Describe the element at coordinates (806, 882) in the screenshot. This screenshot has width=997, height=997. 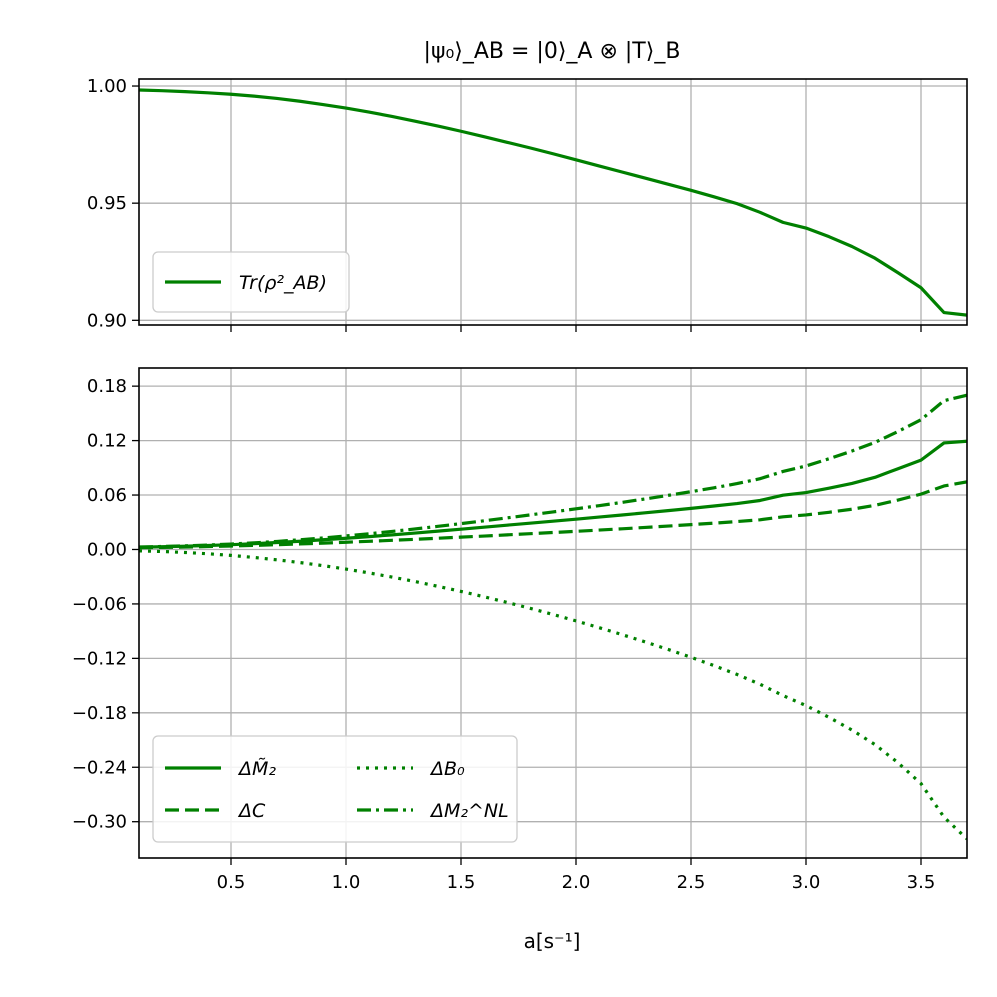
I see `x-tick-label: 3.0` at that location.